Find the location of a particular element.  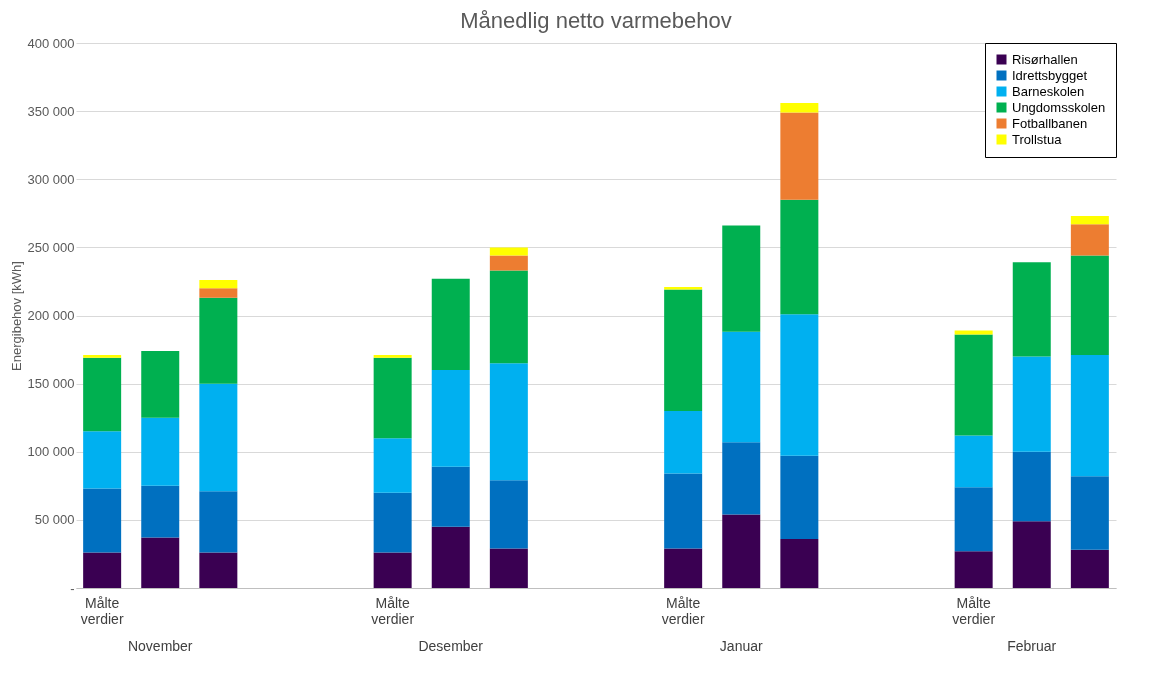

text: November is located at coordinates (160, 646).